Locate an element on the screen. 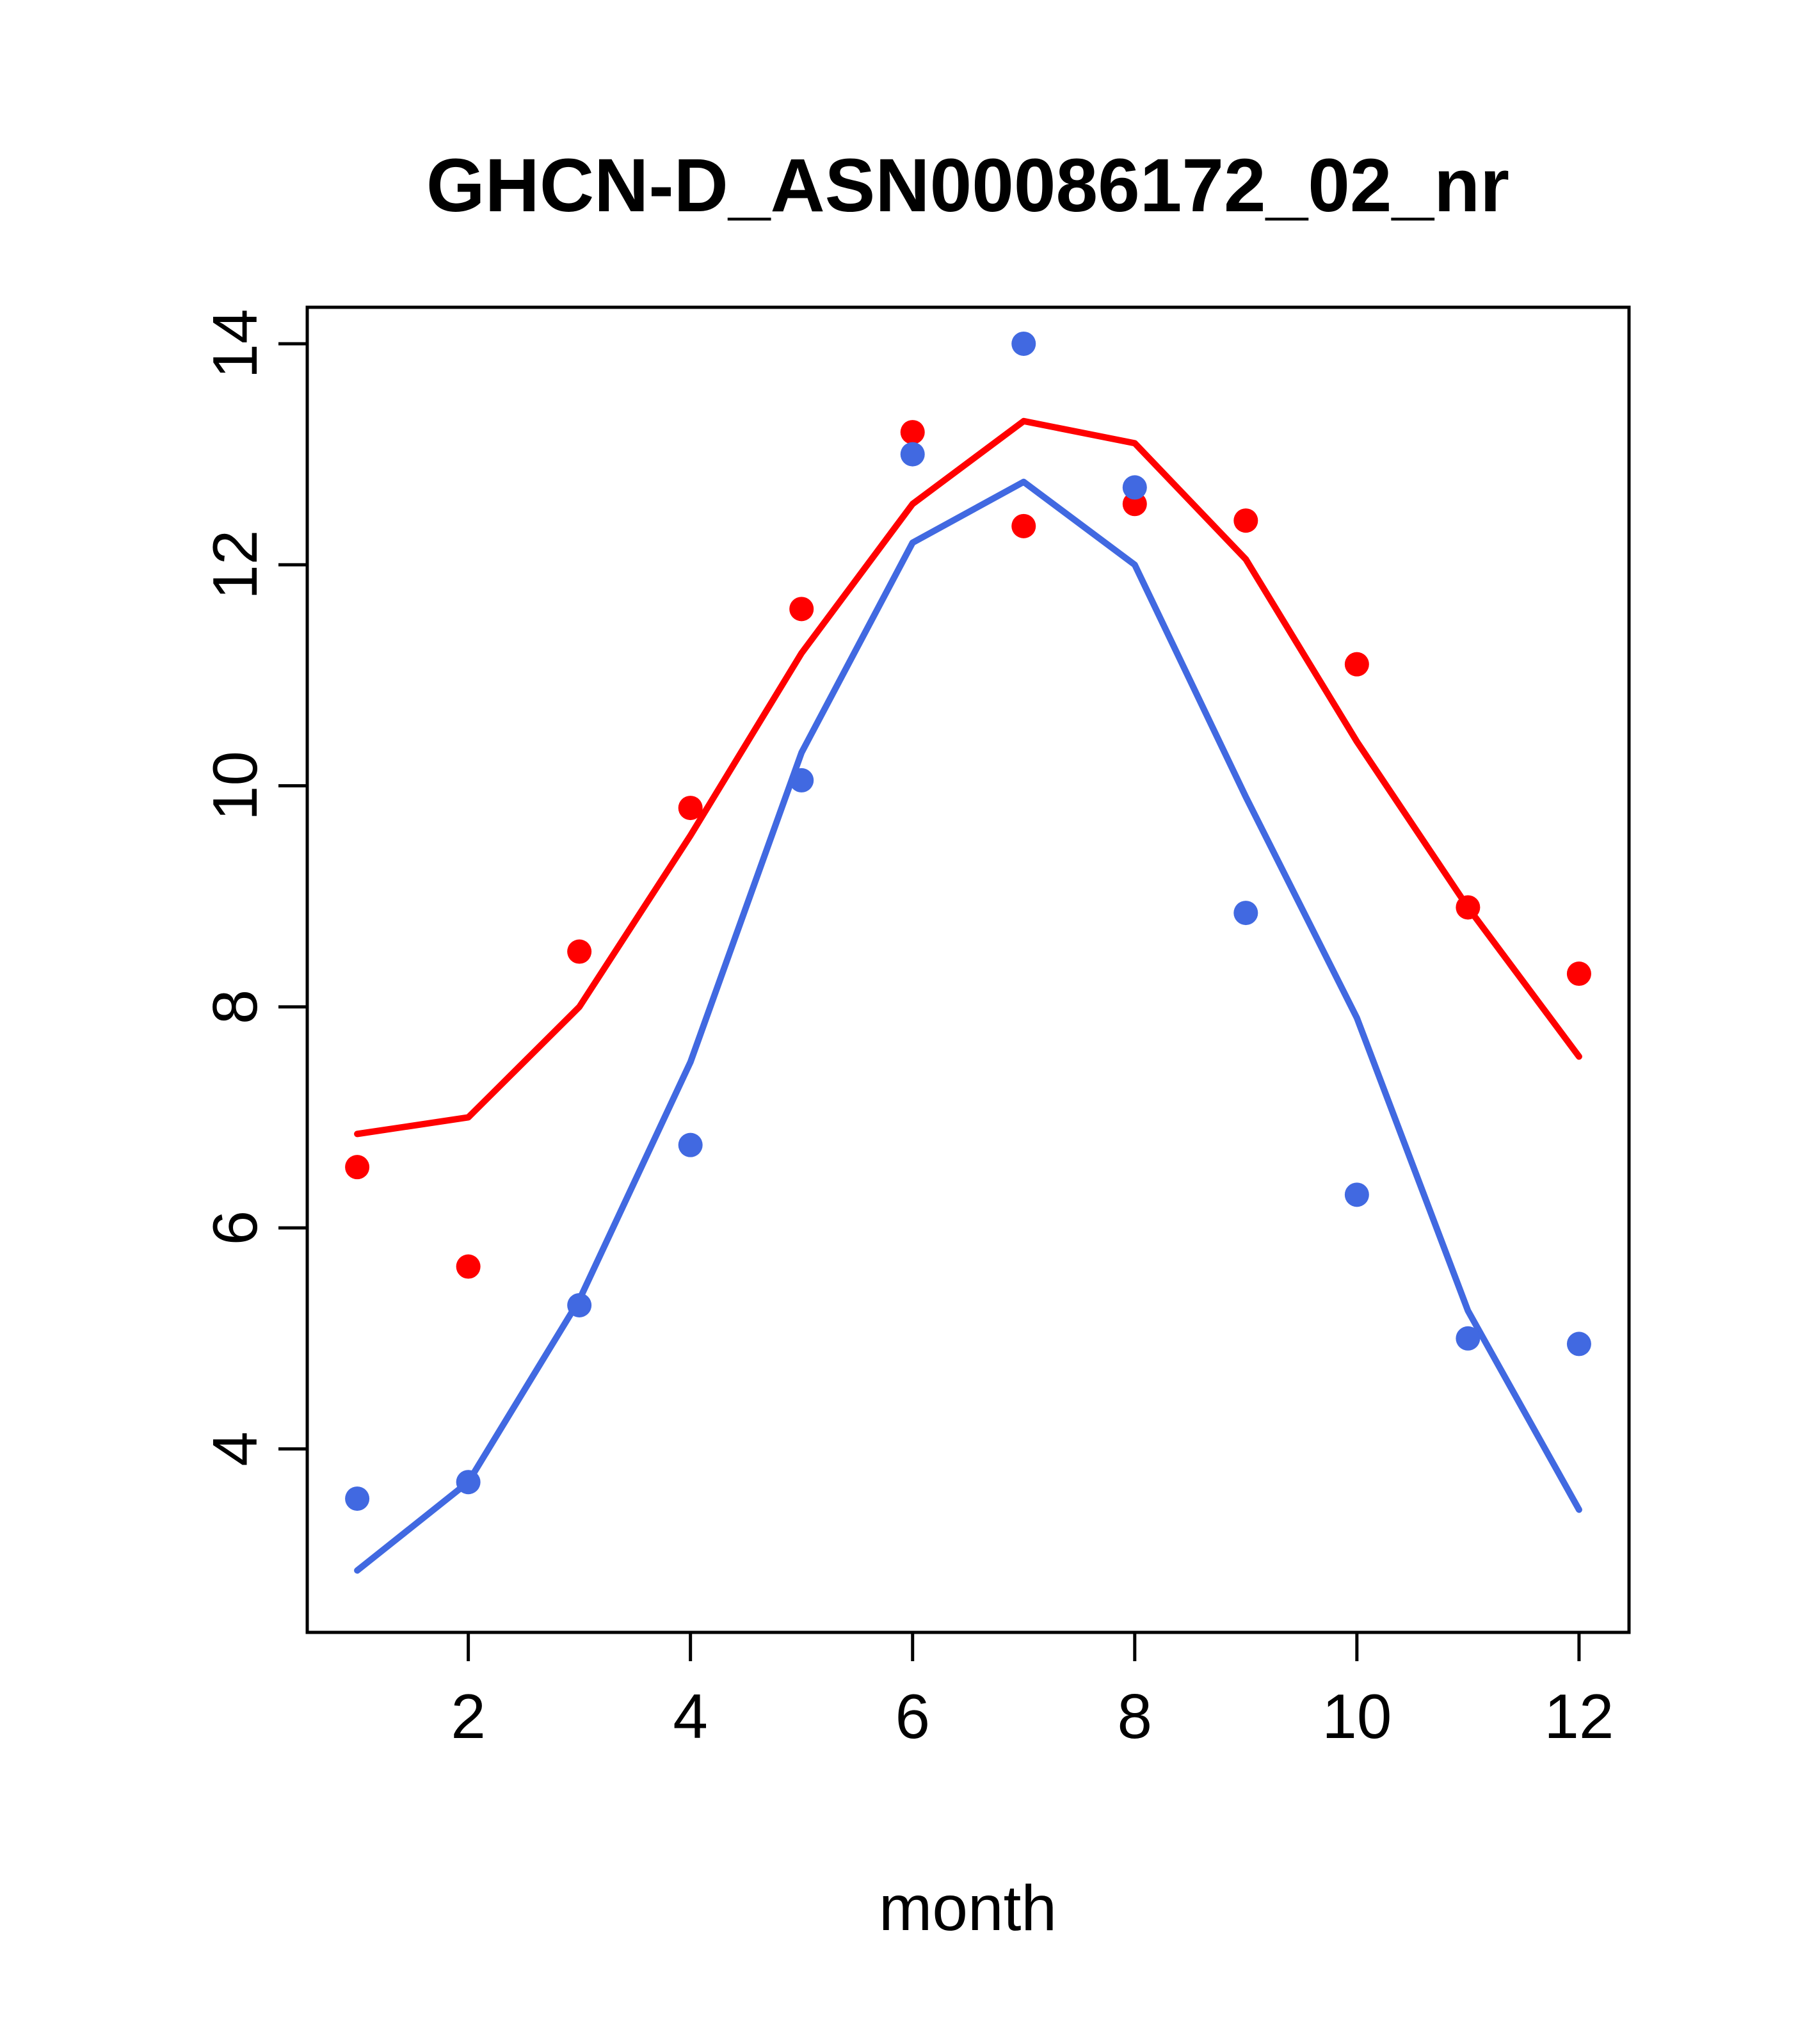 The width and height of the screenshot is (1814, 2044). x-tick-label: 2 is located at coordinates (468, 1716).